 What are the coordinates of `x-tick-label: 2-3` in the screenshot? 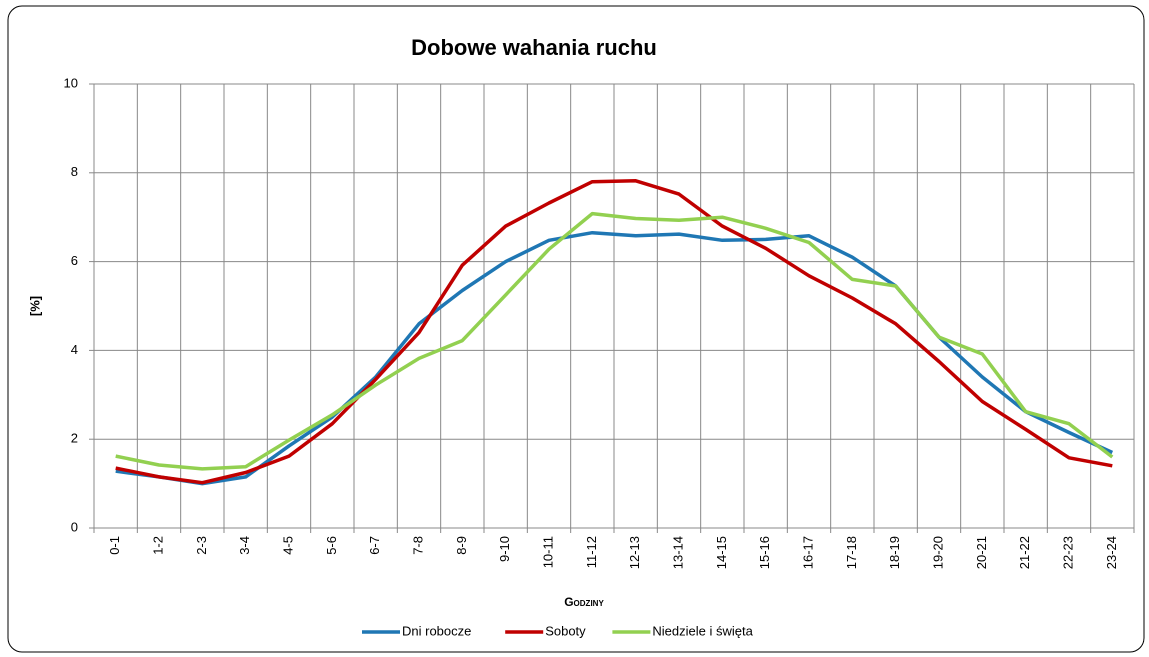 It's located at (201, 545).